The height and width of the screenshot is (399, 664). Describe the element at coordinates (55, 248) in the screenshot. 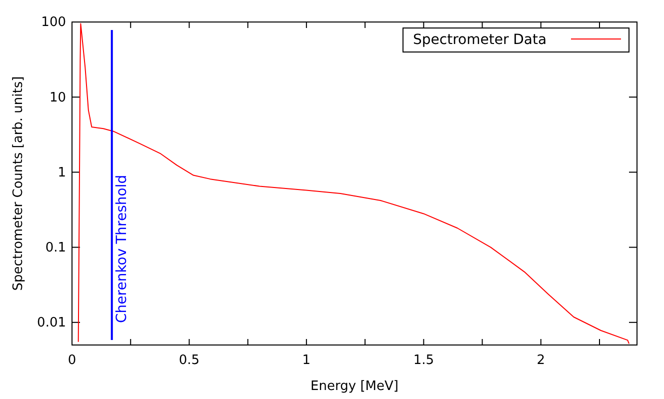

I see `y-tick-label: 0.1` at that location.